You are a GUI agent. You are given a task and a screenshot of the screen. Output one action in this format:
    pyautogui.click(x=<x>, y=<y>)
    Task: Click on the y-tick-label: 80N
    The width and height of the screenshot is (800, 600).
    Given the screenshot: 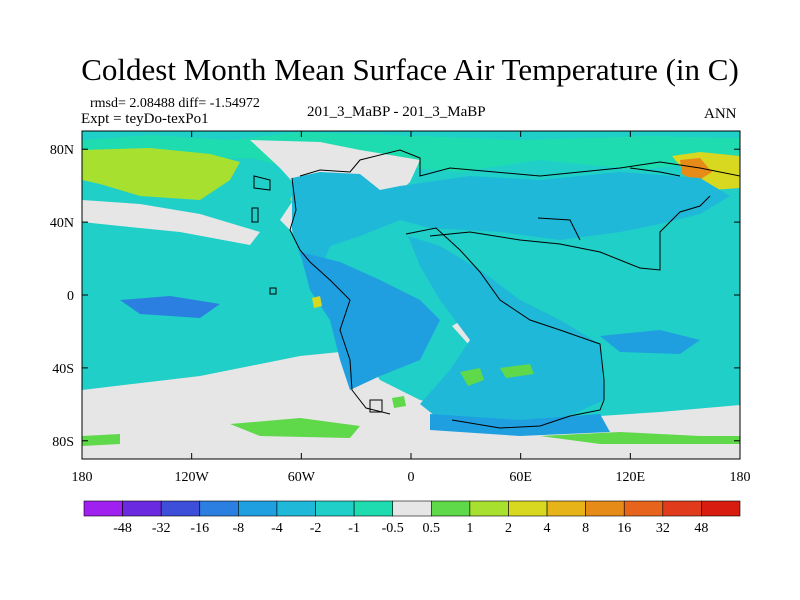 What is the action you would take?
    pyautogui.click(x=62, y=150)
    